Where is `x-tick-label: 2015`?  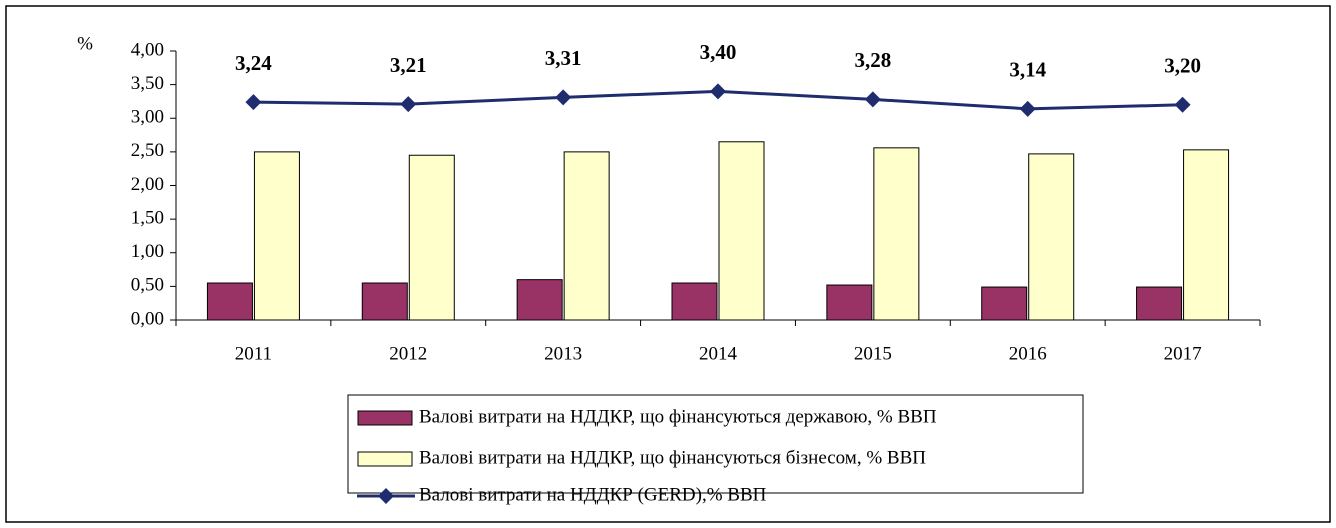 x-tick-label: 2015 is located at coordinates (873, 353).